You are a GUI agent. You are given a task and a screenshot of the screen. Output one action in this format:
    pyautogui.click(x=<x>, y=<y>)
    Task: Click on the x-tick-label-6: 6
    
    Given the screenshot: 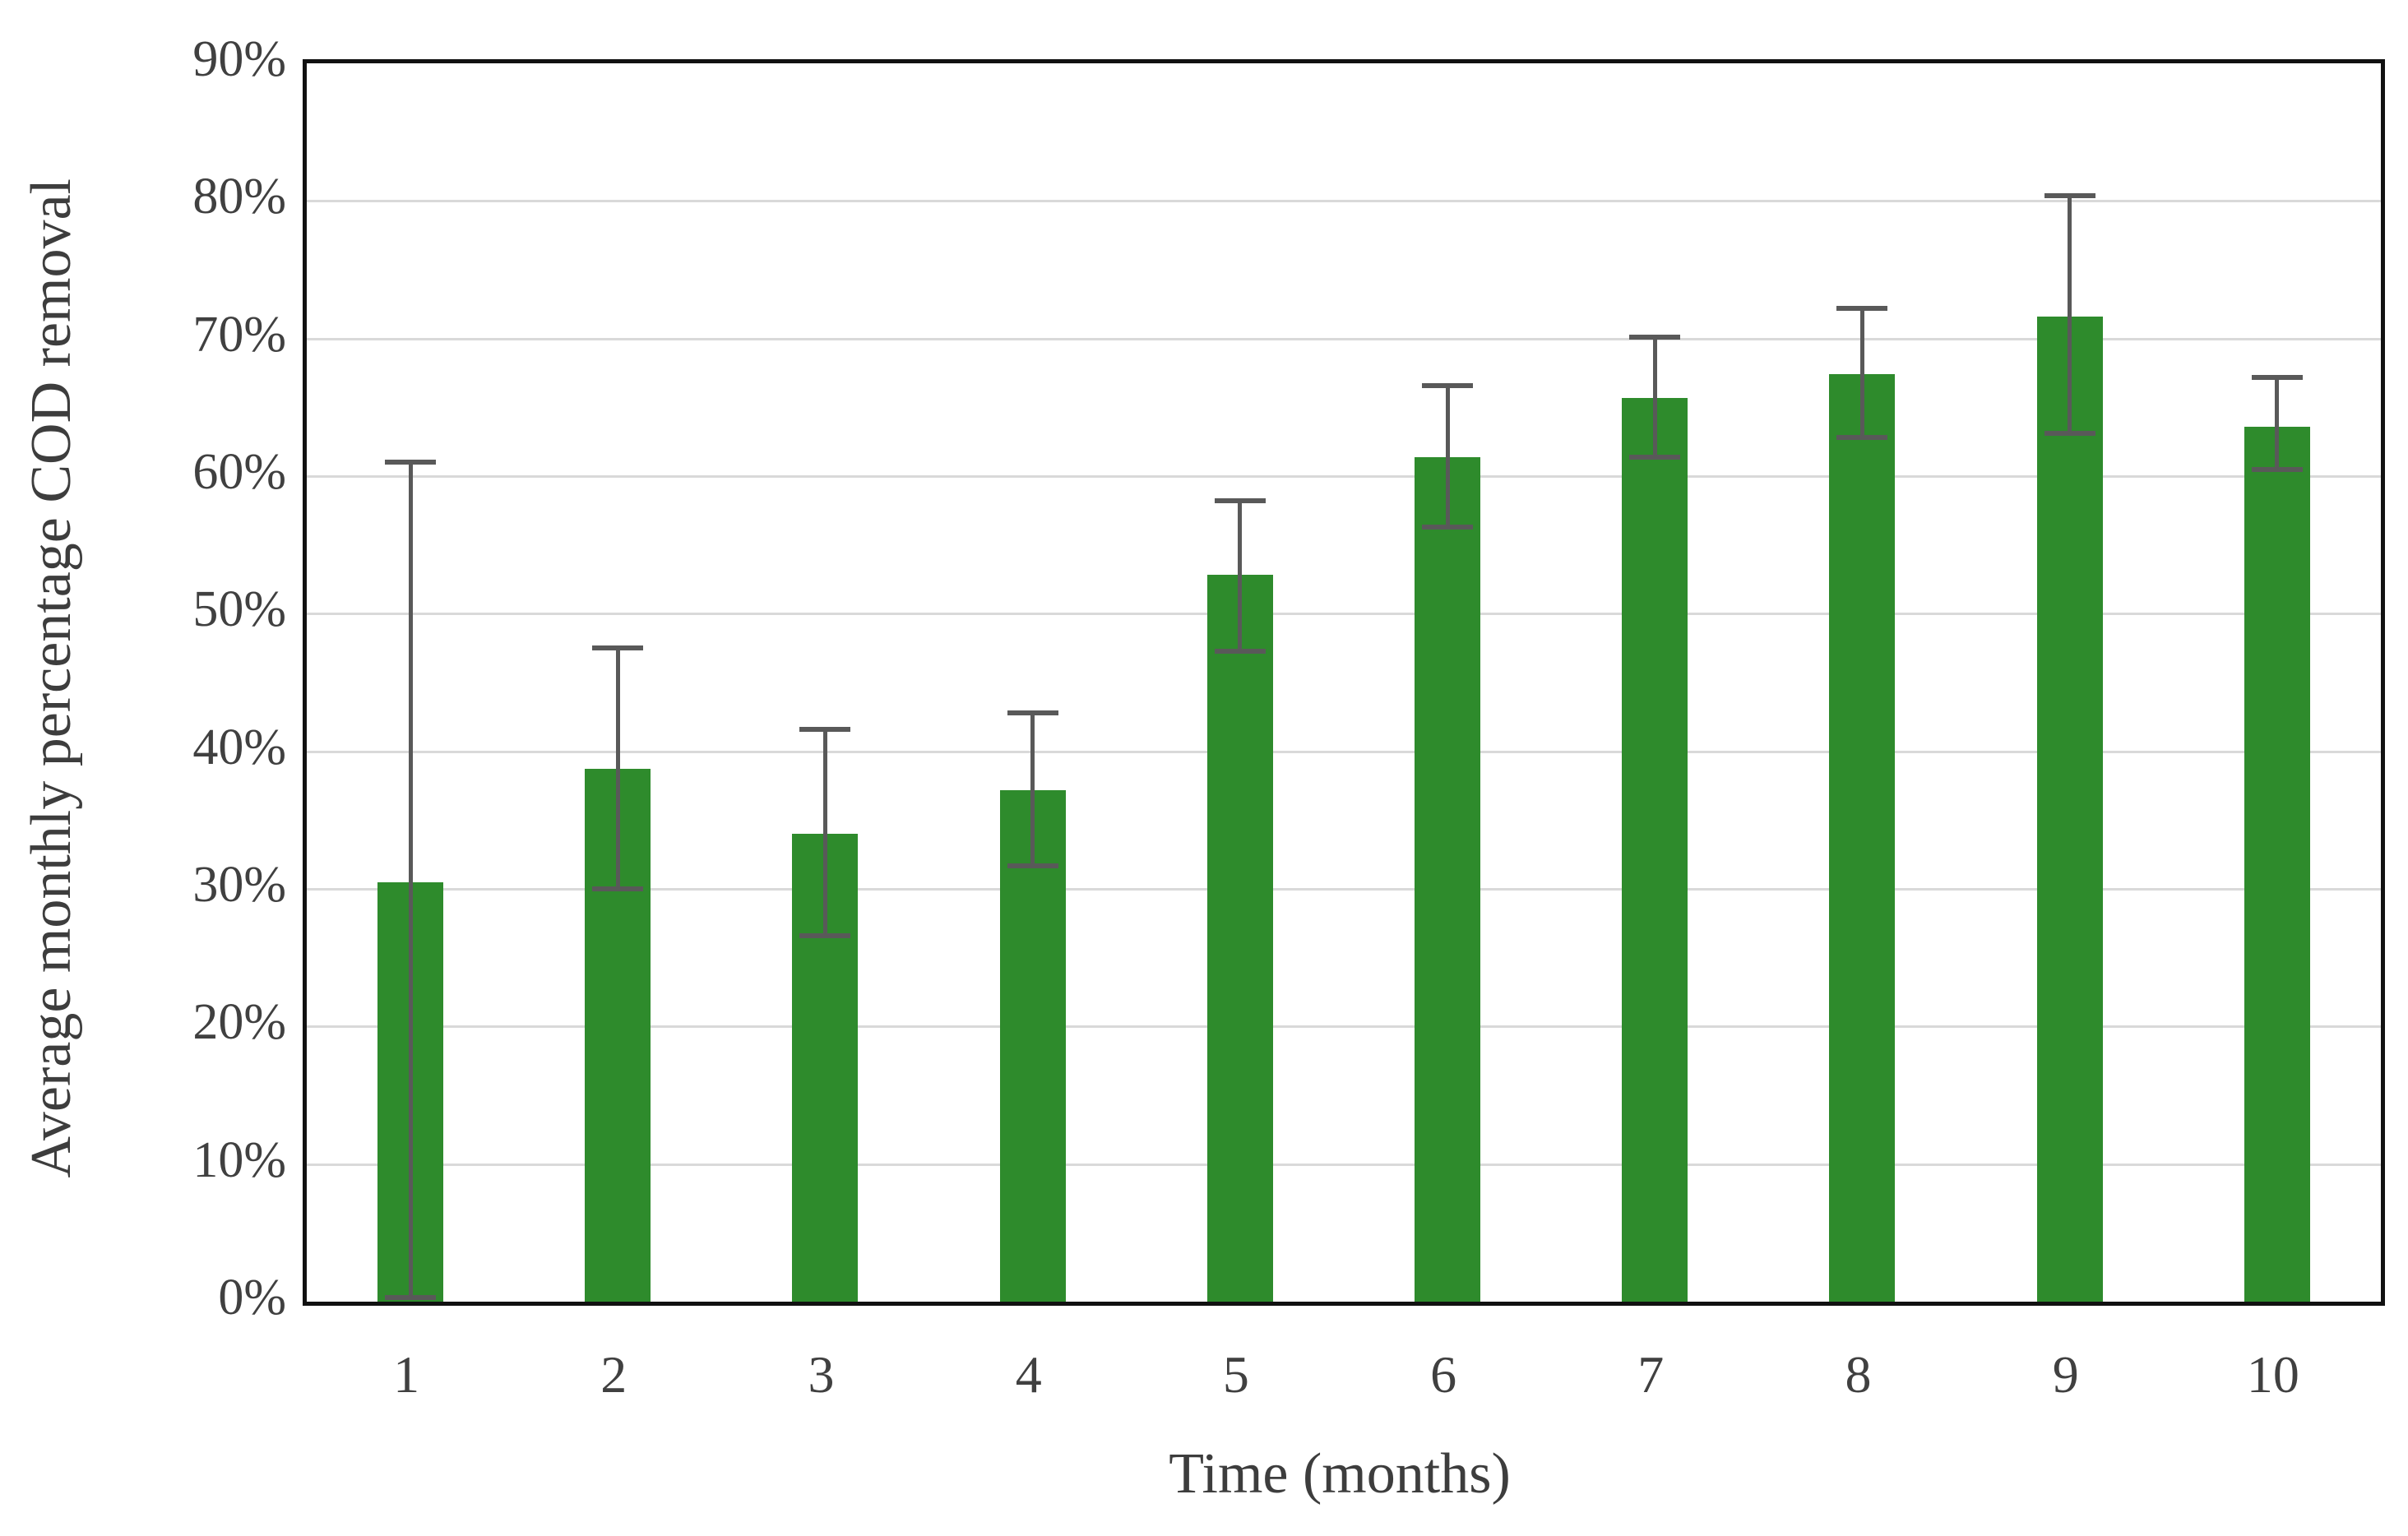 What is the action you would take?
    pyautogui.click(x=1443, y=1374)
    